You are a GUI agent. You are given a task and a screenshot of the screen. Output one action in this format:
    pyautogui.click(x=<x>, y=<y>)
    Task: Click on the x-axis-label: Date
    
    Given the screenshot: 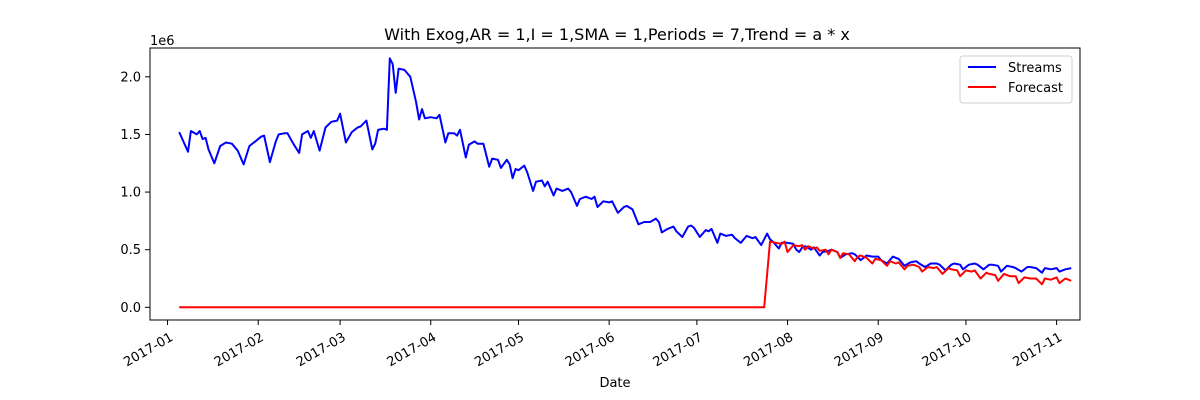 What is the action you would take?
    pyautogui.click(x=614, y=383)
    